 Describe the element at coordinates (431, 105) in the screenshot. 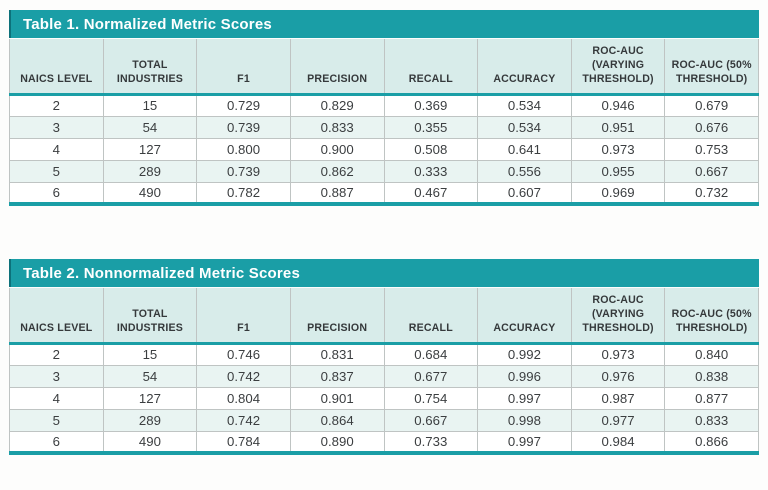

I see `table-cell: 0.369` at that location.